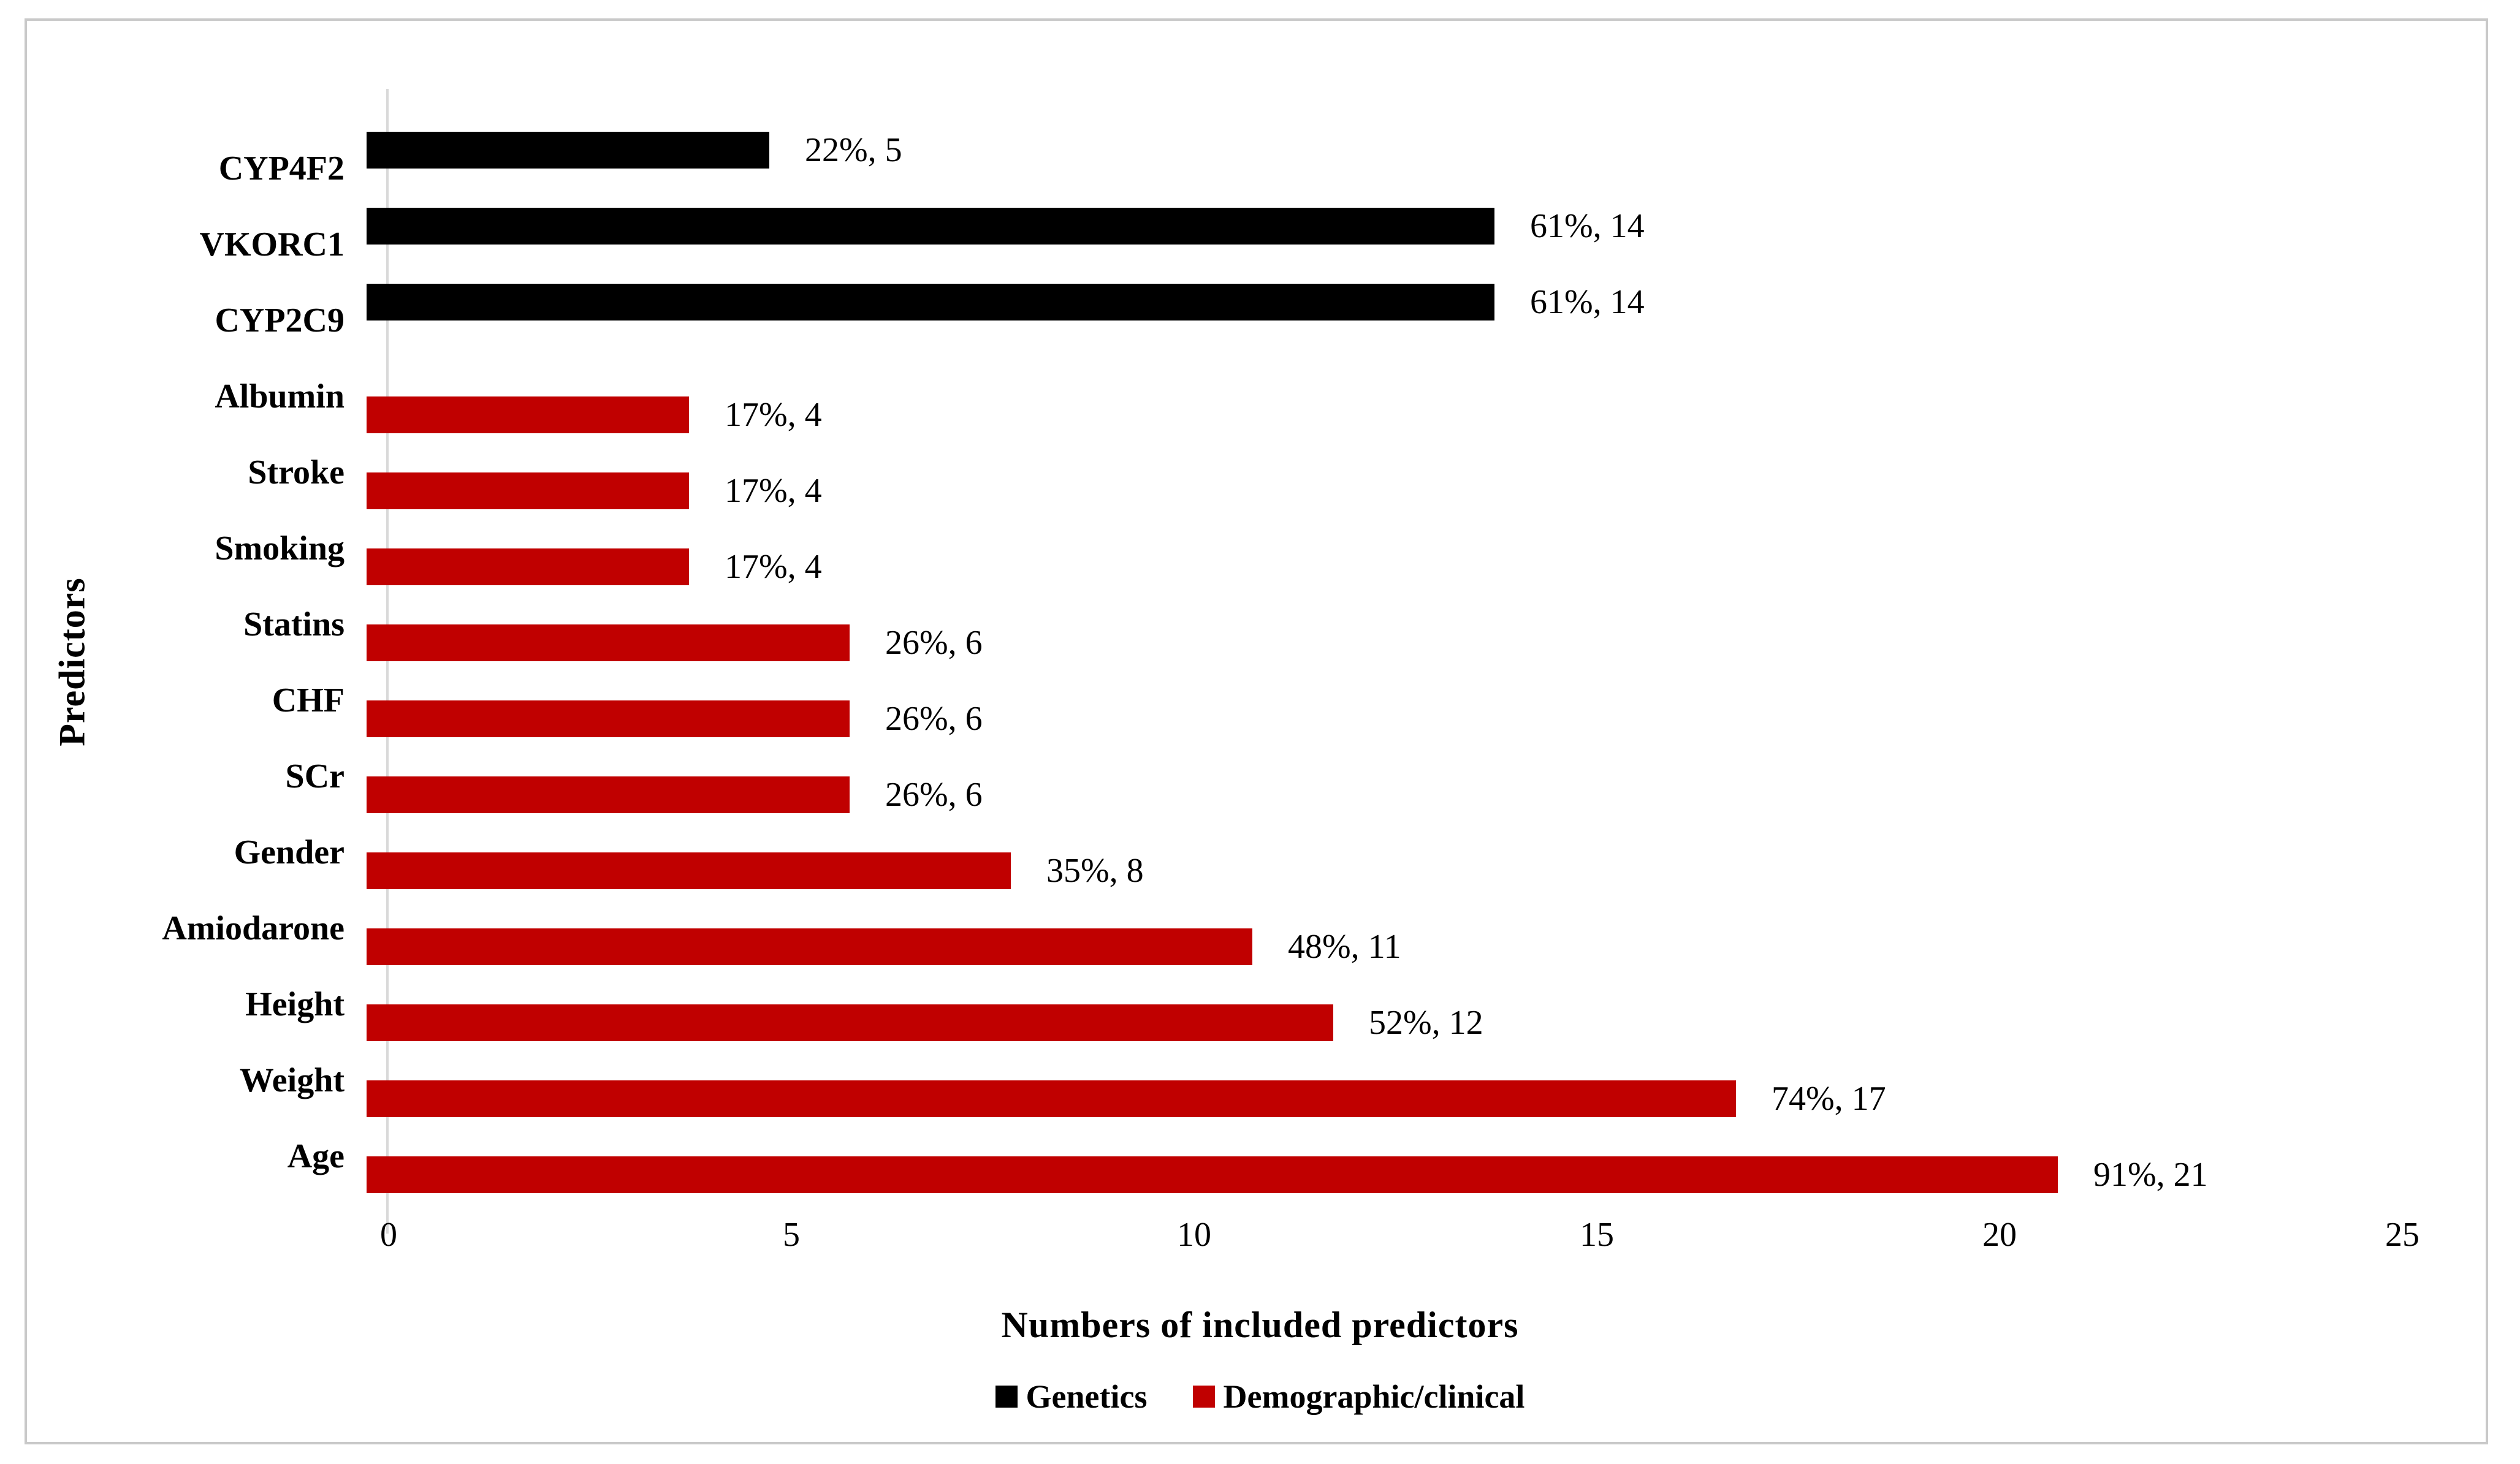 This screenshot has height=1464, width=2520. I want to click on chart-row: CHF 26%, 6, so click(1256, 700).